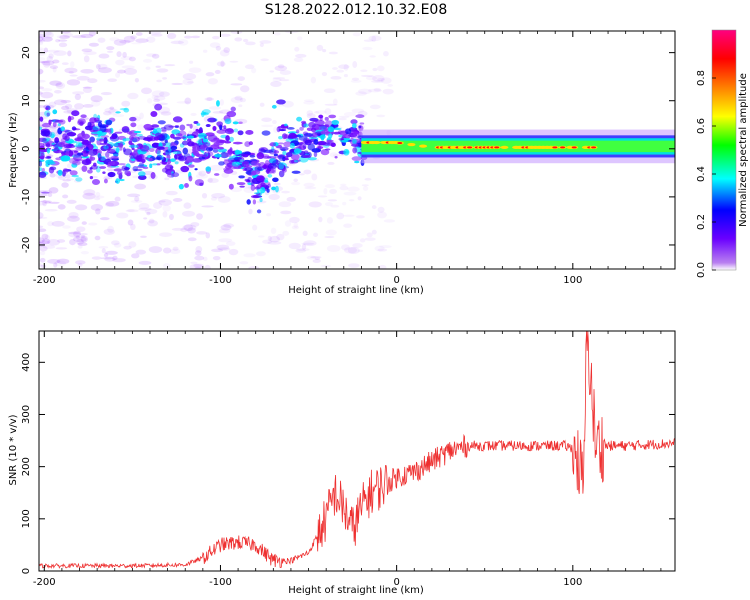  I want to click on spectrogram-xlabel: Height of straight line (km), so click(356, 290).